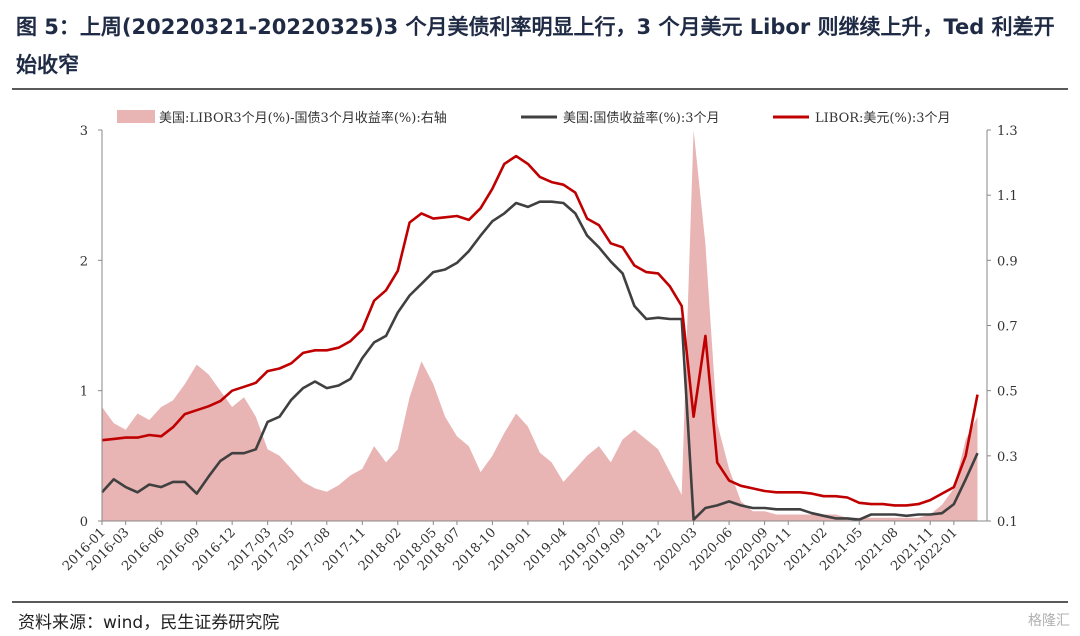 The image size is (1080, 636). What do you see at coordinates (1007, 327) in the screenshot?
I see `right-tick-label: 0.7` at bounding box center [1007, 327].